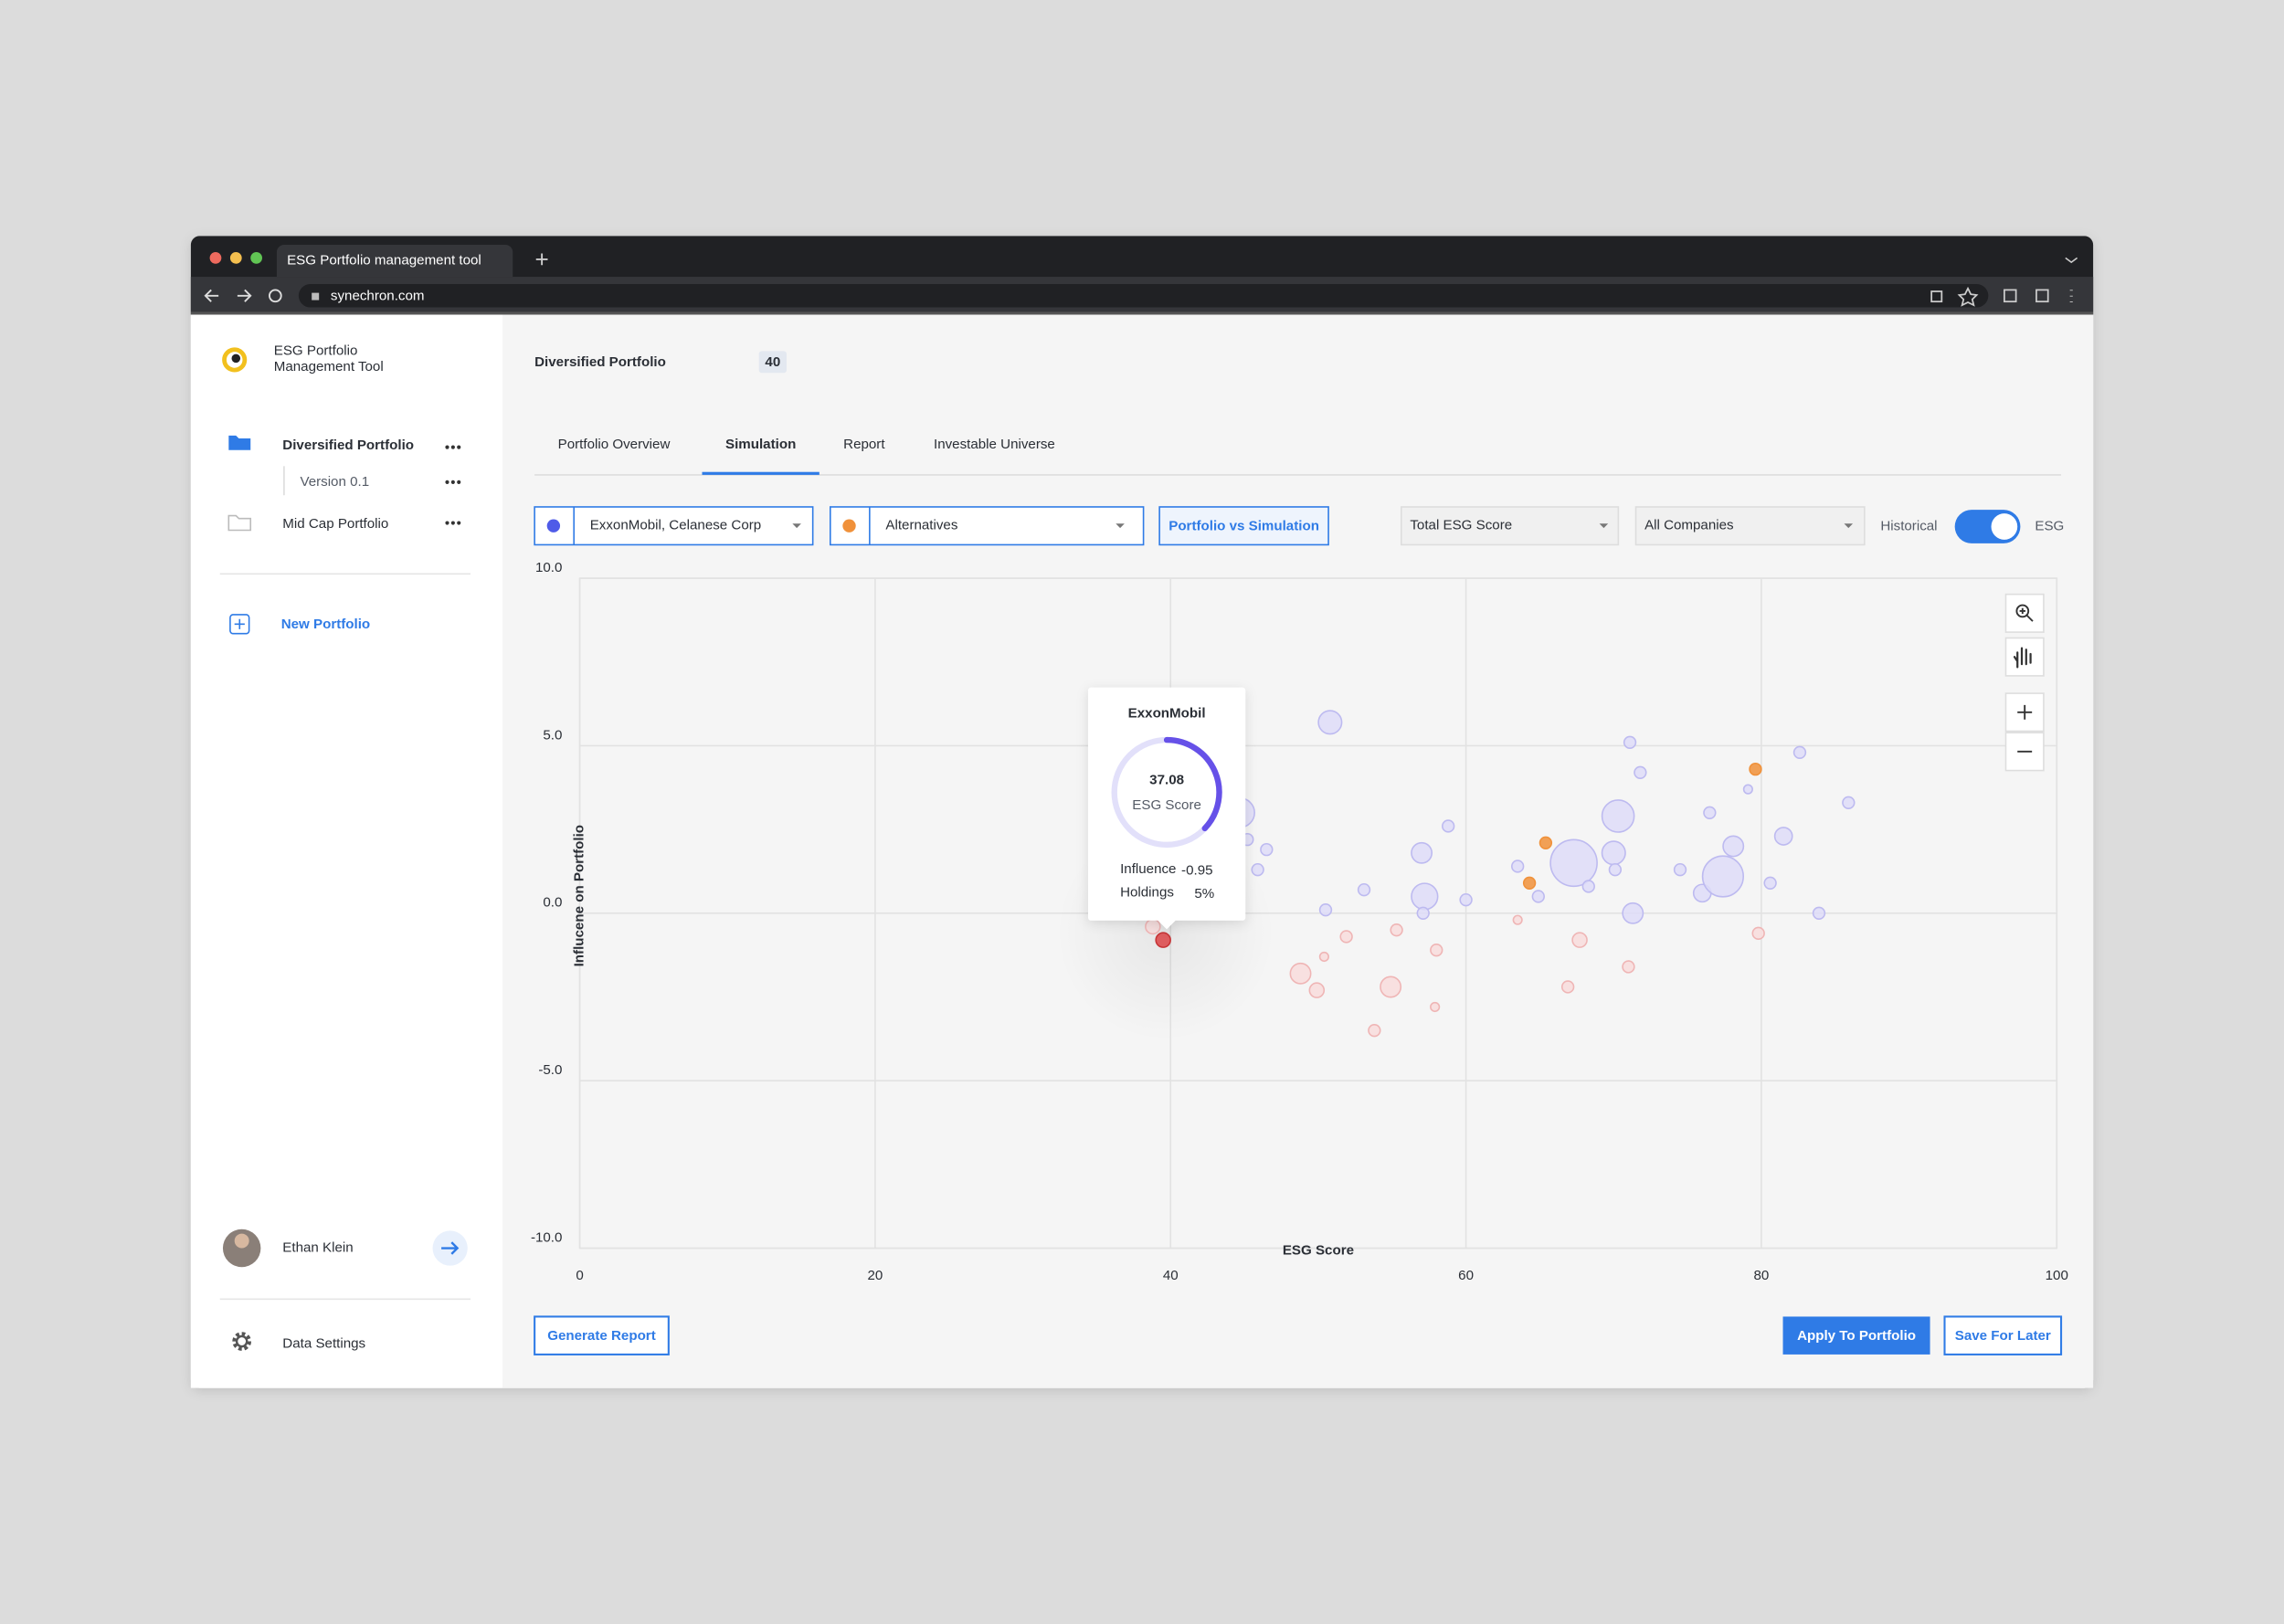 This screenshot has width=2284, height=1624. What do you see at coordinates (334, 482) in the screenshot?
I see `version: Version 0.1` at bounding box center [334, 482].